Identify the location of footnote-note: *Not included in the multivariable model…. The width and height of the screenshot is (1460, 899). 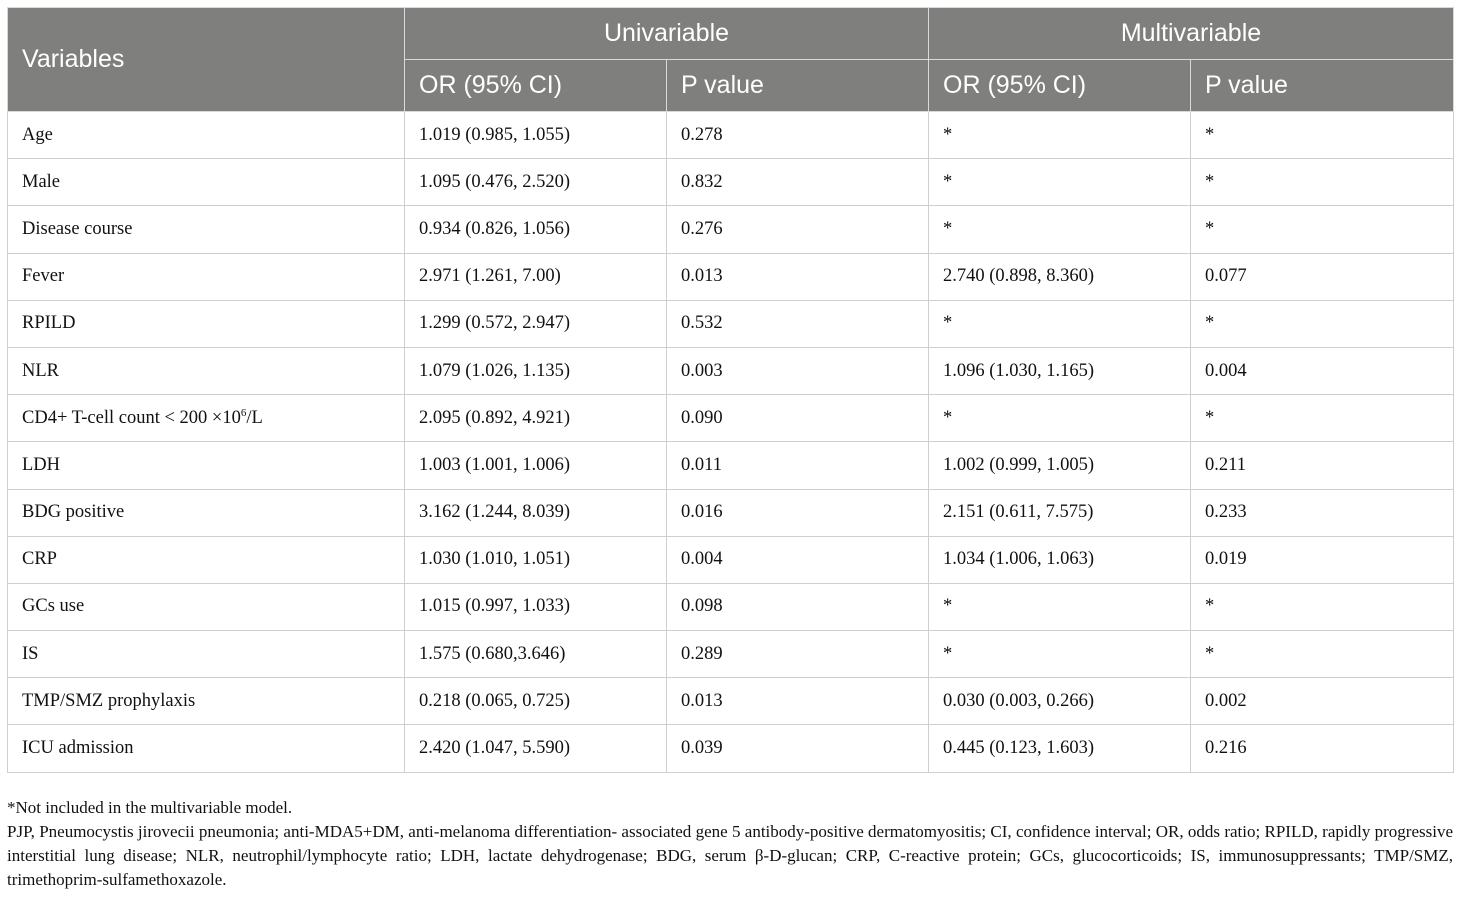
(150, 807).